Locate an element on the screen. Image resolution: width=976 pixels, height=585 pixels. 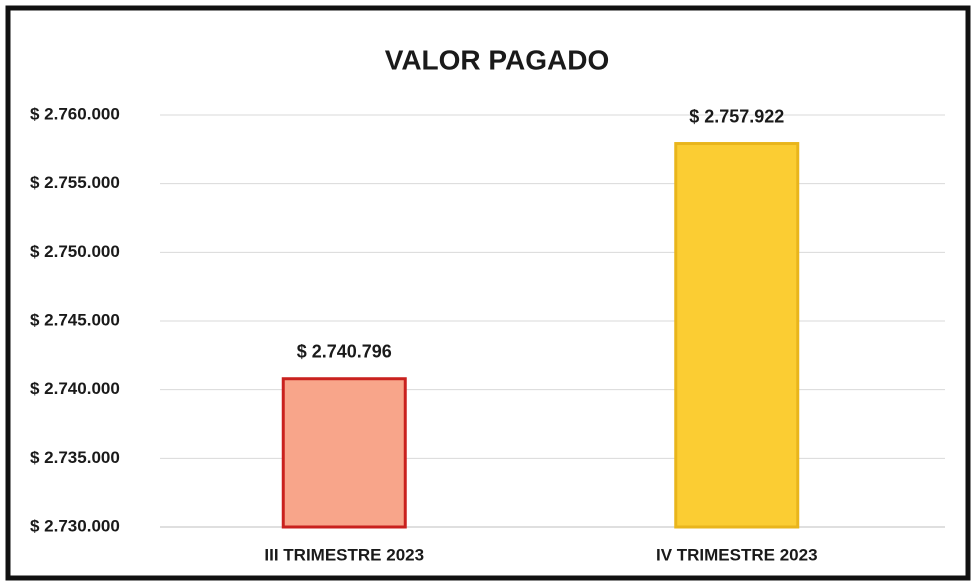
y-tick-label: $ 2.740.000 is located at coordinates (75, 388).